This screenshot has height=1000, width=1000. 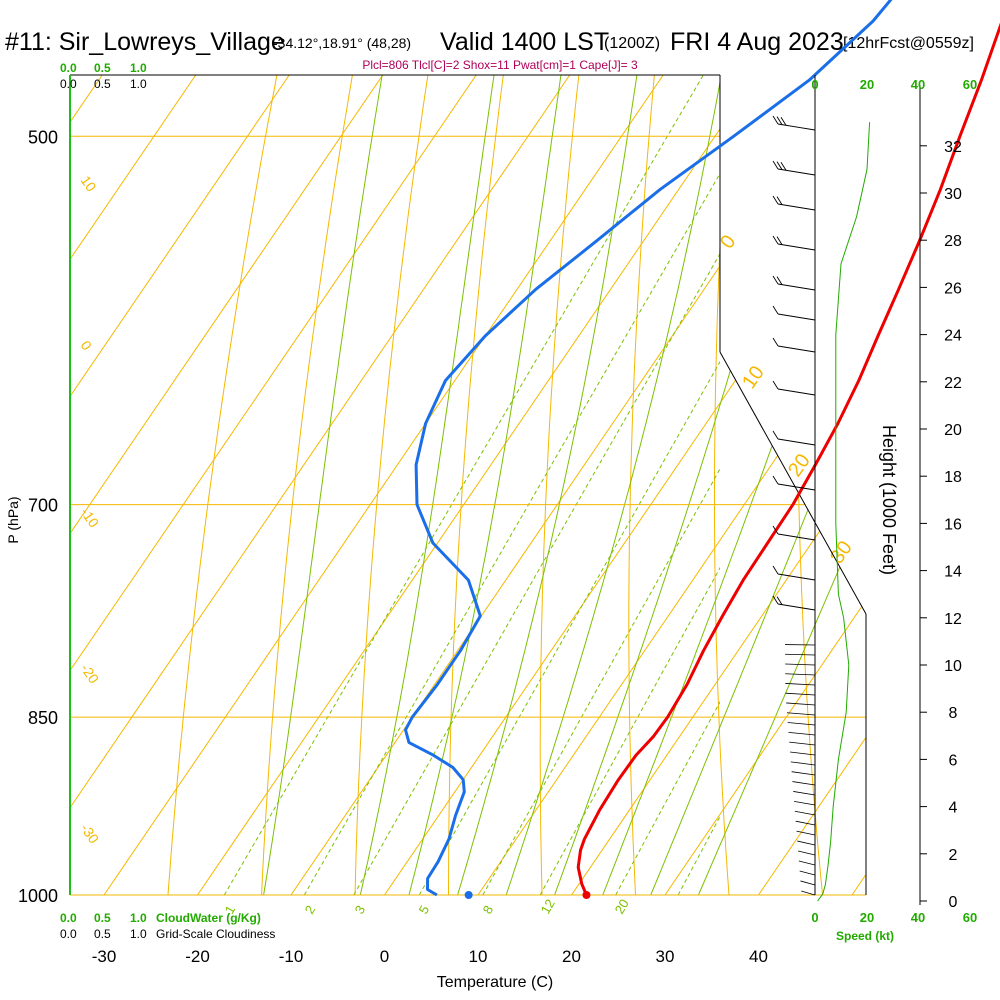 I want to click on speed-tick-label-top: 40, so click(x=918, y=84).